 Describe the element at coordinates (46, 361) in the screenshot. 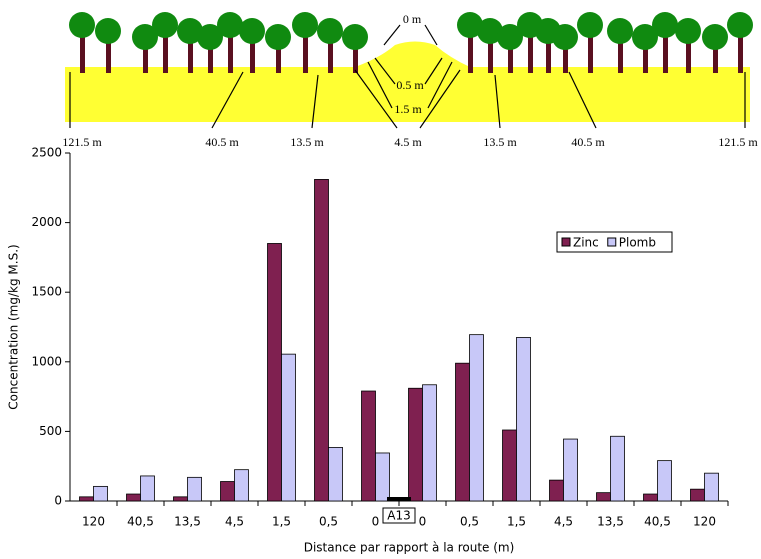

I see `y-tick-label: 1000` at that location.